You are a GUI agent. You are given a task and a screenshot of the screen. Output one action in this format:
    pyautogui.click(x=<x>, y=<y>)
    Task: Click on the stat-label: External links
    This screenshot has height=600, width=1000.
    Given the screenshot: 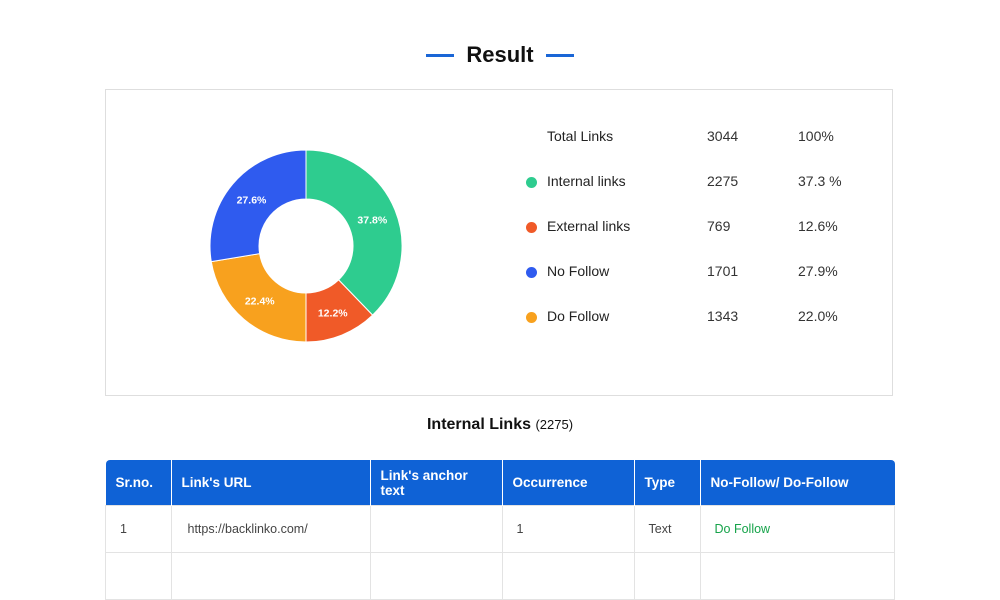 What is the action you would take?
    pyautogui.click(x=589, y=226)
    